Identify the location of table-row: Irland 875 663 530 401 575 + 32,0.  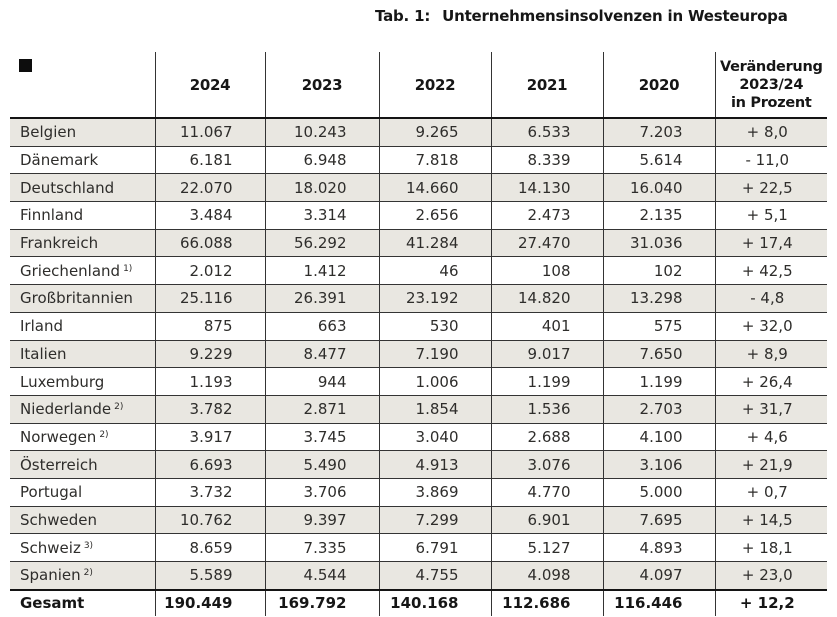
(418, 326).